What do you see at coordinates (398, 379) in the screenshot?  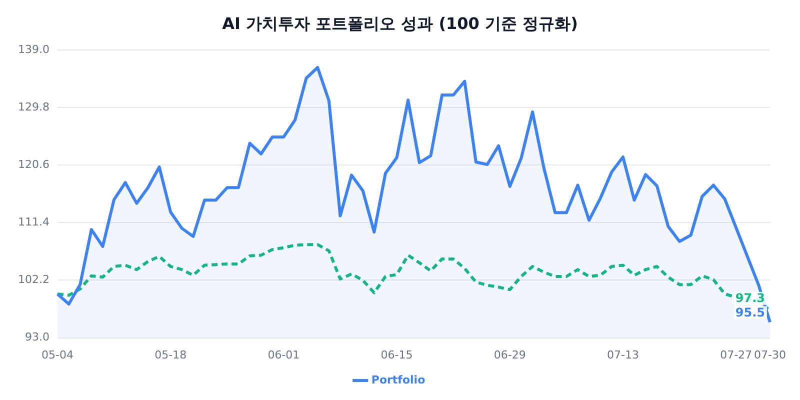 I see `legend-label: Portfolio` at bounding box center [398, 379].